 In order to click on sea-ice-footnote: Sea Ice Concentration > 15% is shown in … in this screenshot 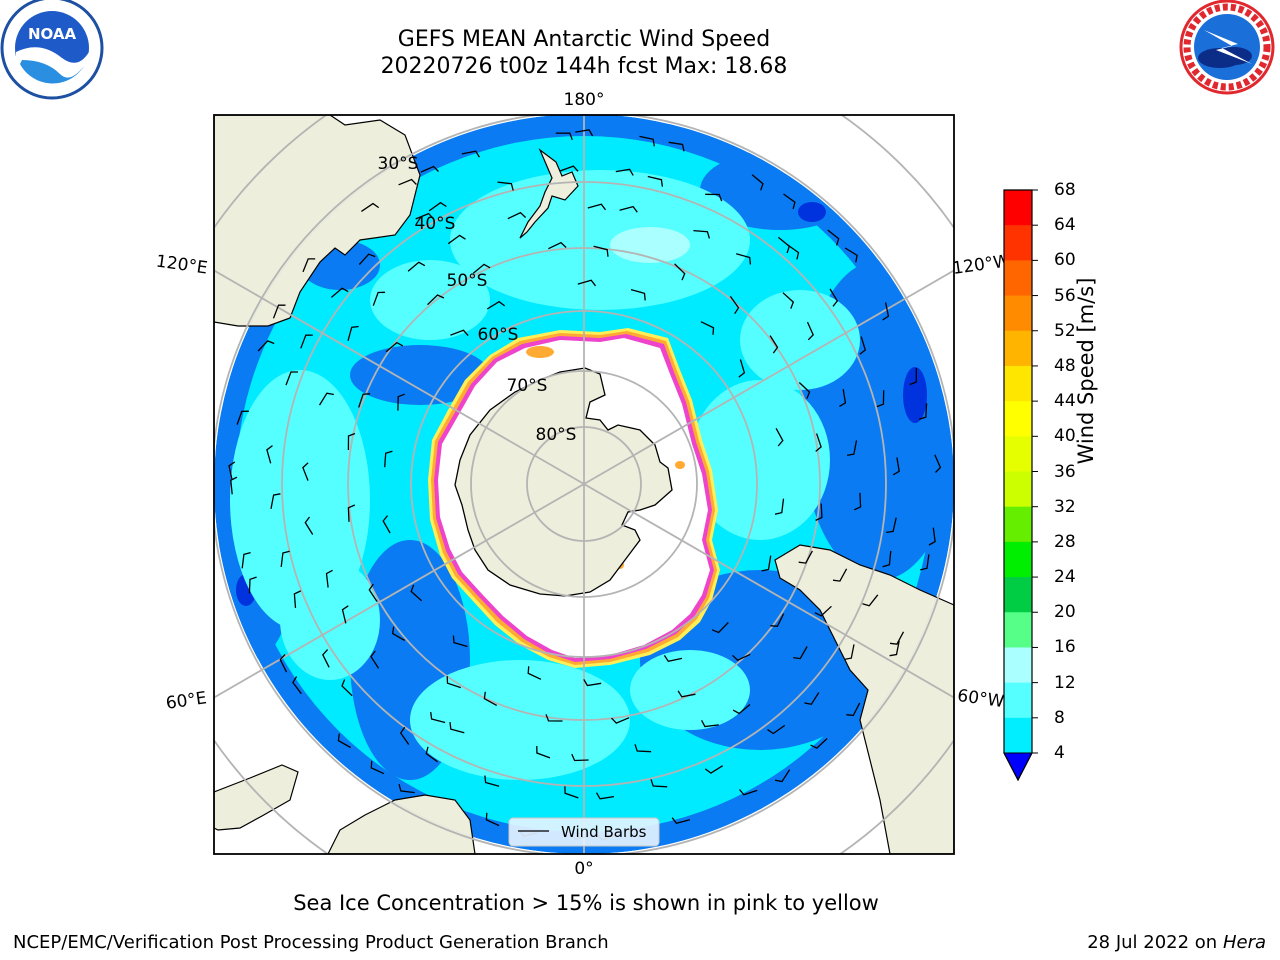, I will do `click(586, 903)`.